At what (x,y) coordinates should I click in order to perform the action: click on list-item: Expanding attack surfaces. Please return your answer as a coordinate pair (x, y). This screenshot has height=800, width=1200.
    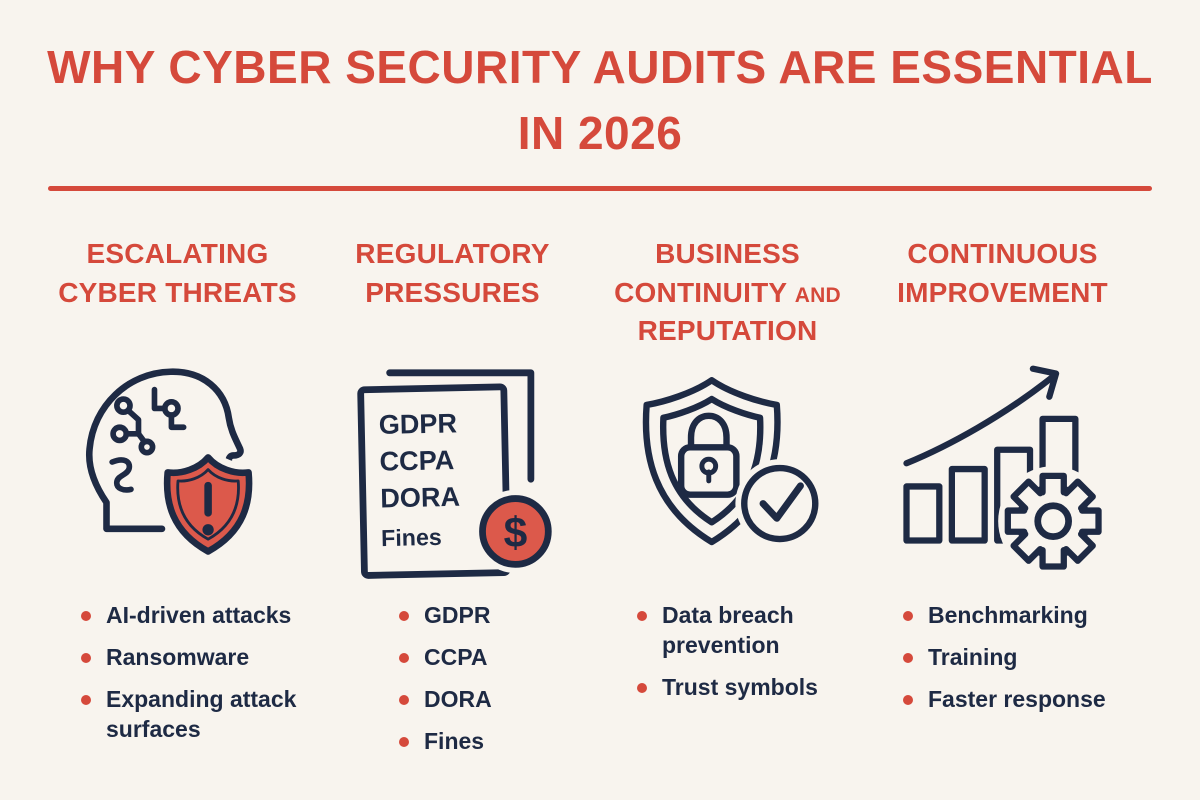
    Looking at the image, I should click on (198, 715).